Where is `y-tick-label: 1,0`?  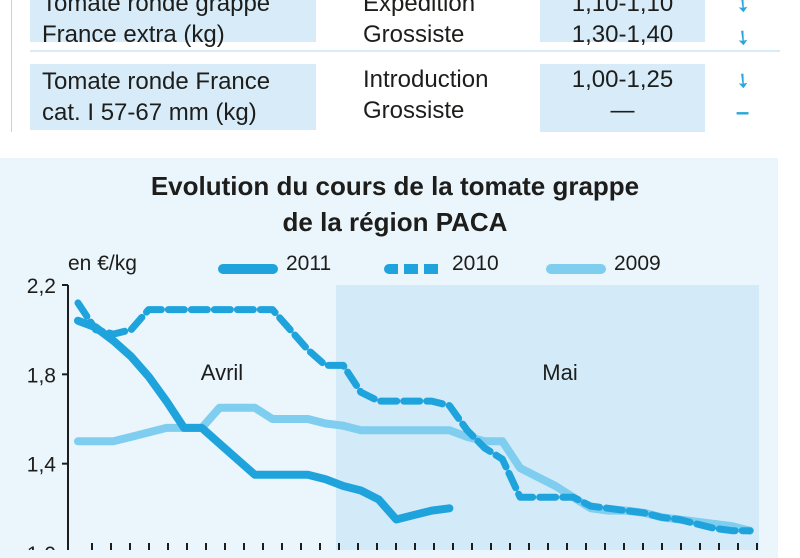
y-tick-label: 1,0 is located at coordinates (41, 546).